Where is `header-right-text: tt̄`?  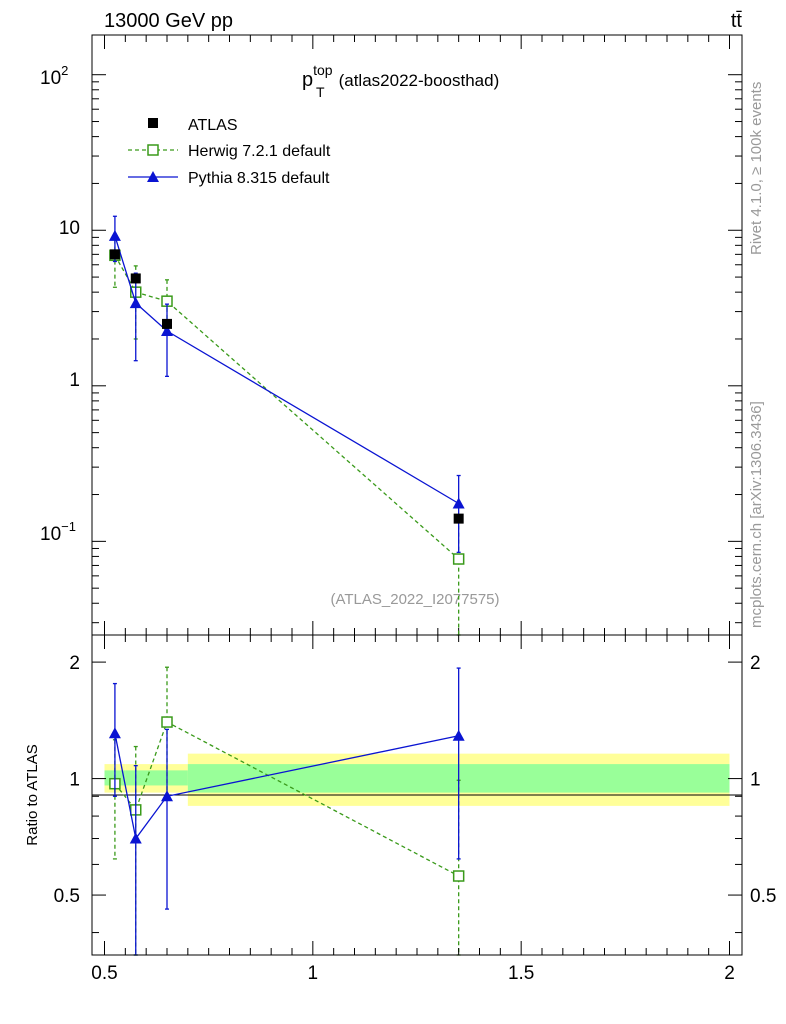
header-right-text: tt̄ is located at coordinates (737, 21).